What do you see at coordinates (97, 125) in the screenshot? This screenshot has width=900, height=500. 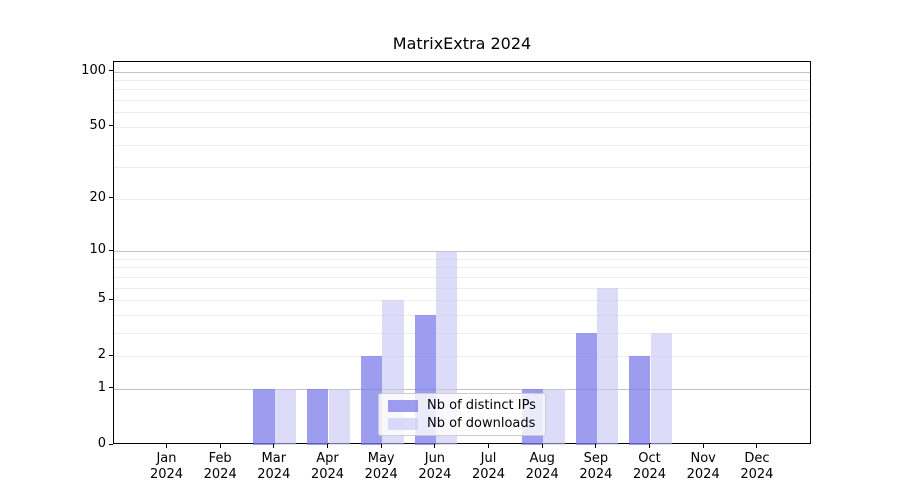 I see `y-tick-label-50: 50` at bounding box center [97, 125].